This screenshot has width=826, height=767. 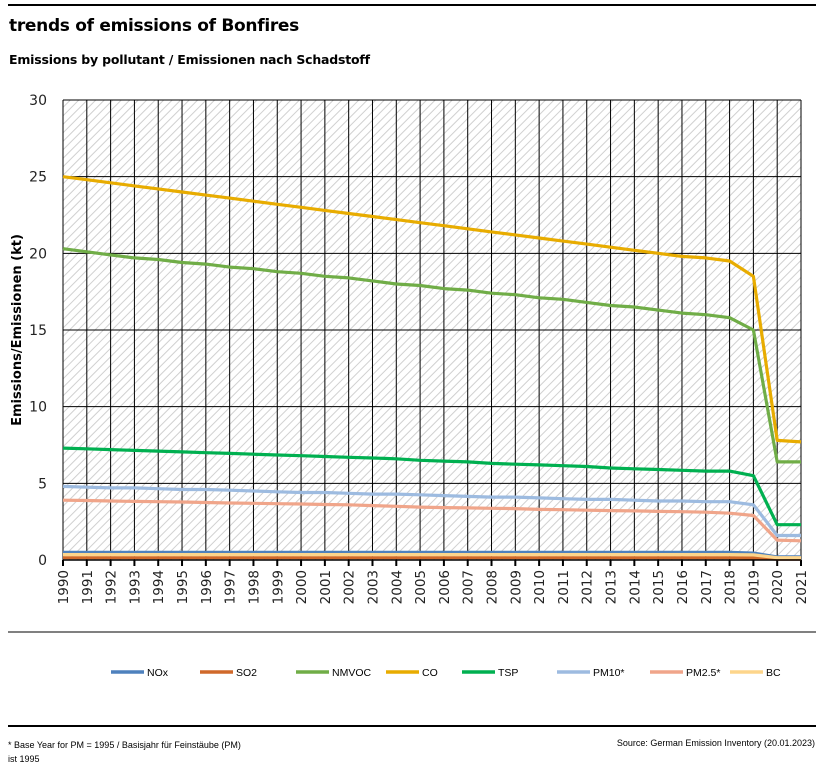 I want to click on legend-item: BC, so click(x=755, y=673).